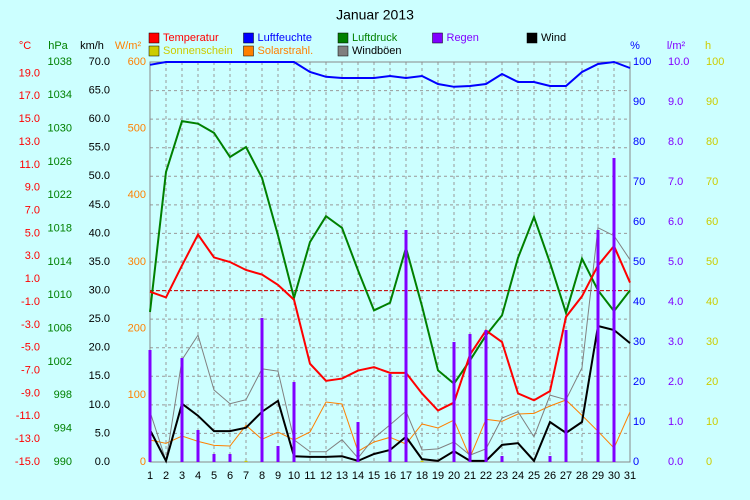 This screenshot has height=500, width=750. Describe the element at coordinates (29, 165) in the screenshot. I see `y-tick-label: 11.0` at that location.